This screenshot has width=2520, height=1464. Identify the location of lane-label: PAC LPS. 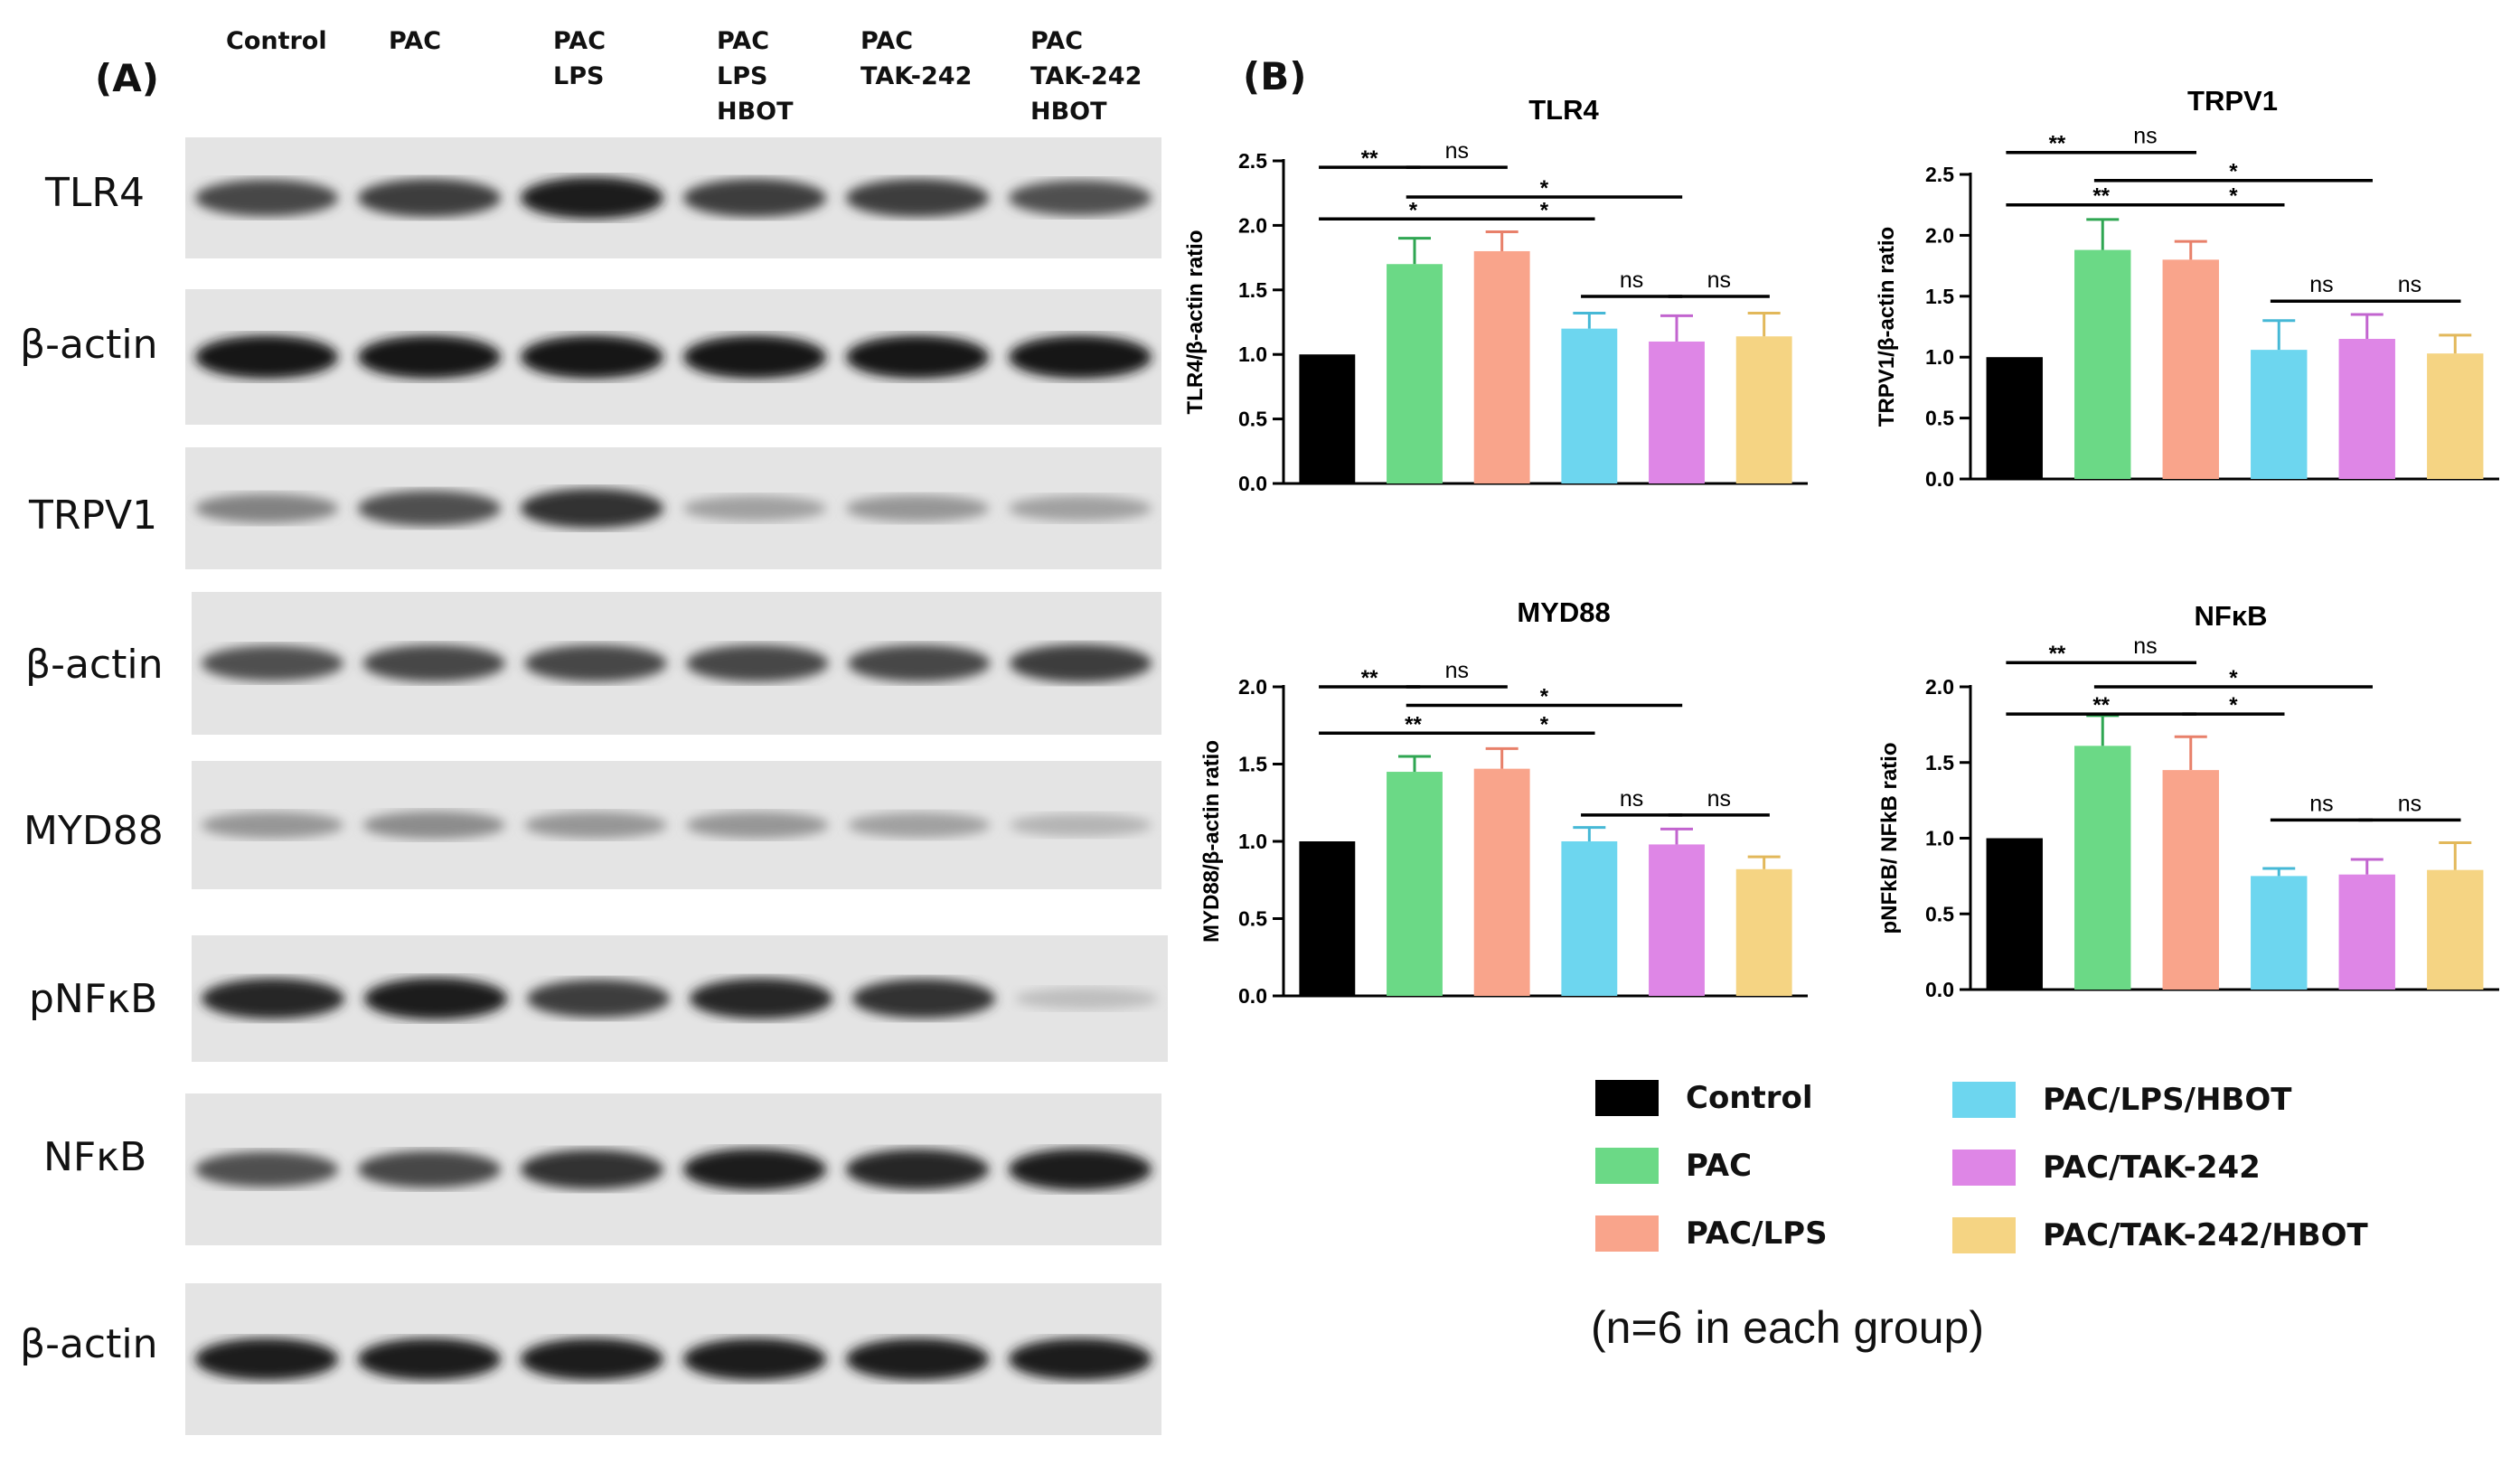
(580, 58).